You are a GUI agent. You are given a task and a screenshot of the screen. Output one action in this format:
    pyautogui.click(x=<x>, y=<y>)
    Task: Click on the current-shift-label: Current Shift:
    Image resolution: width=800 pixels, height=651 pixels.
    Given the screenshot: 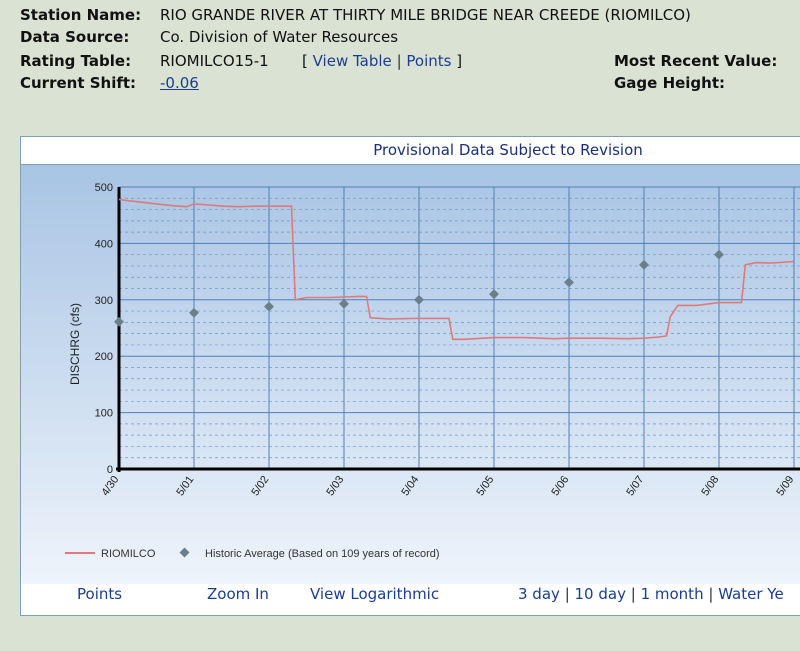 What is the action you would take?
    pyautogui.click(x=78, y=83)
    